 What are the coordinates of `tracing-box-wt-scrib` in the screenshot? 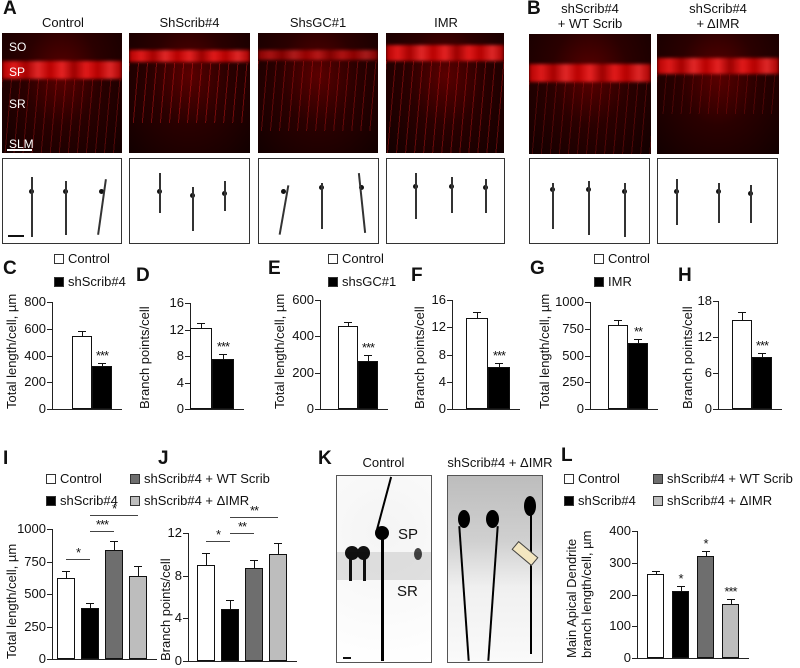 It's located at (589, 201).